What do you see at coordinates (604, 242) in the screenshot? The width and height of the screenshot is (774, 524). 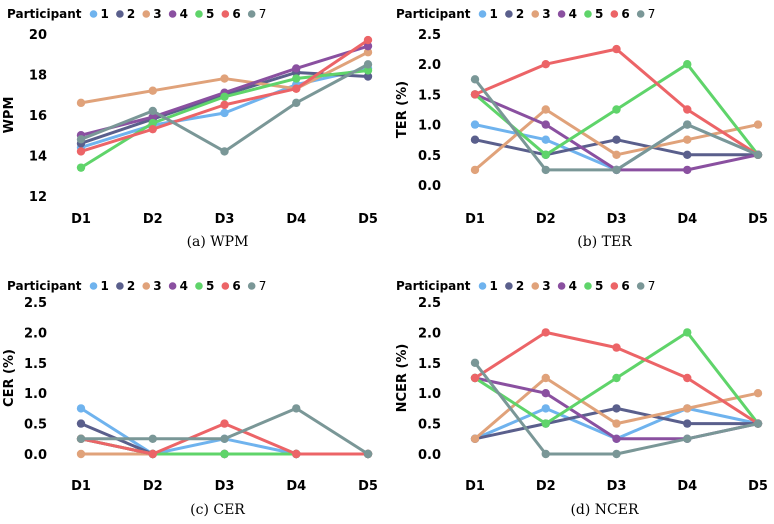 I see `caption-ter: (b) TER` at bounding box center [604, 242].